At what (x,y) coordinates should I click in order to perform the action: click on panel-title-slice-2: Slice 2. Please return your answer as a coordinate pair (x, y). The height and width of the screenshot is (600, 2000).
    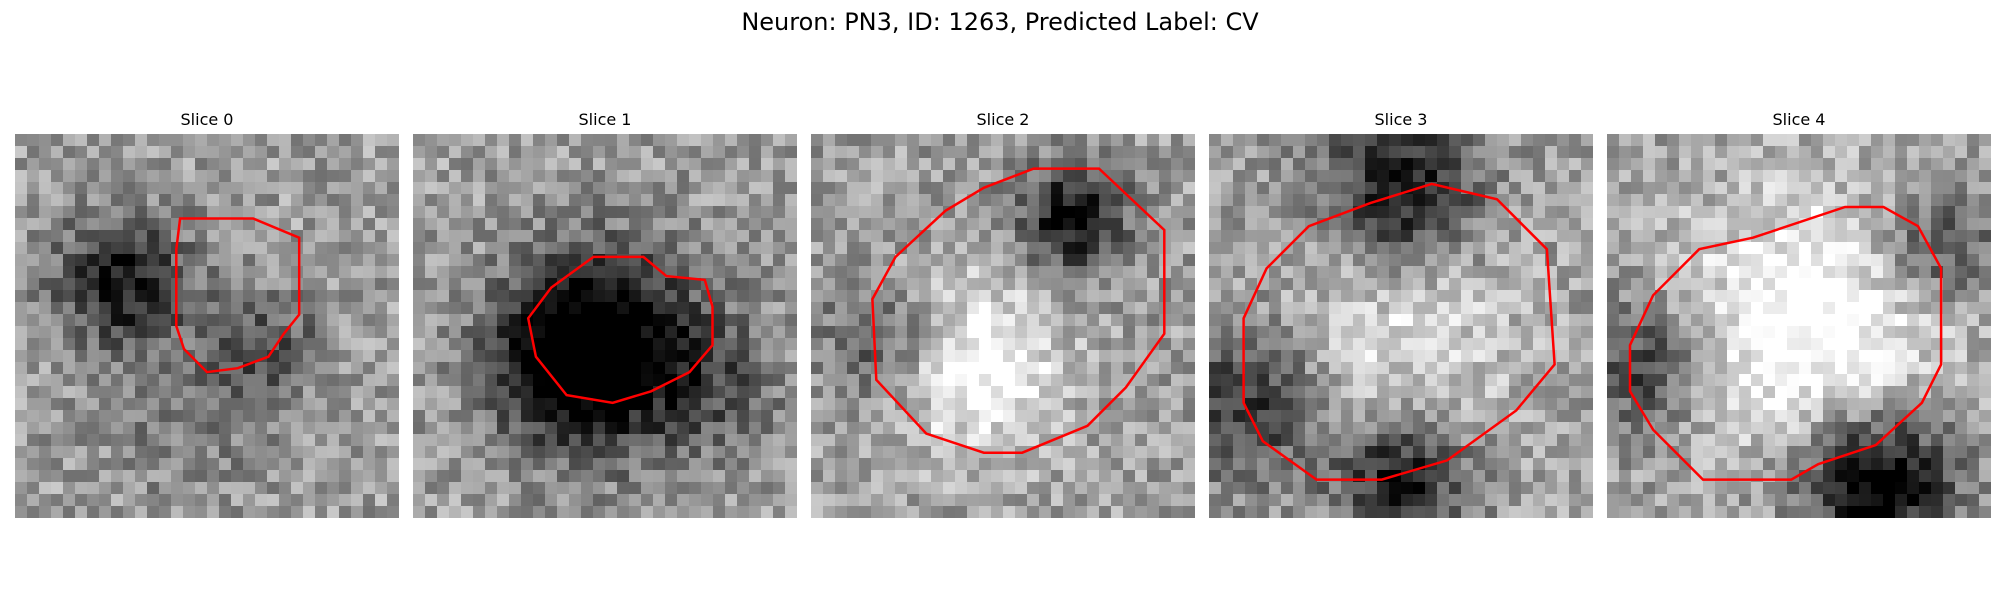
    Looking at the image, I should click on (1003, 119).